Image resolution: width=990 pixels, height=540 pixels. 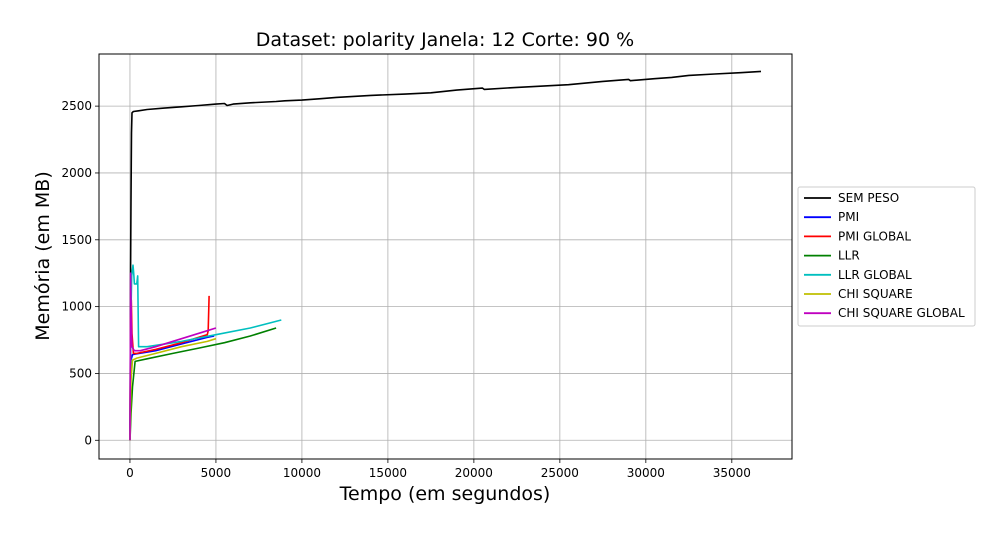 I want to click on x-tick-label: 0, so click(x=130, y=473).